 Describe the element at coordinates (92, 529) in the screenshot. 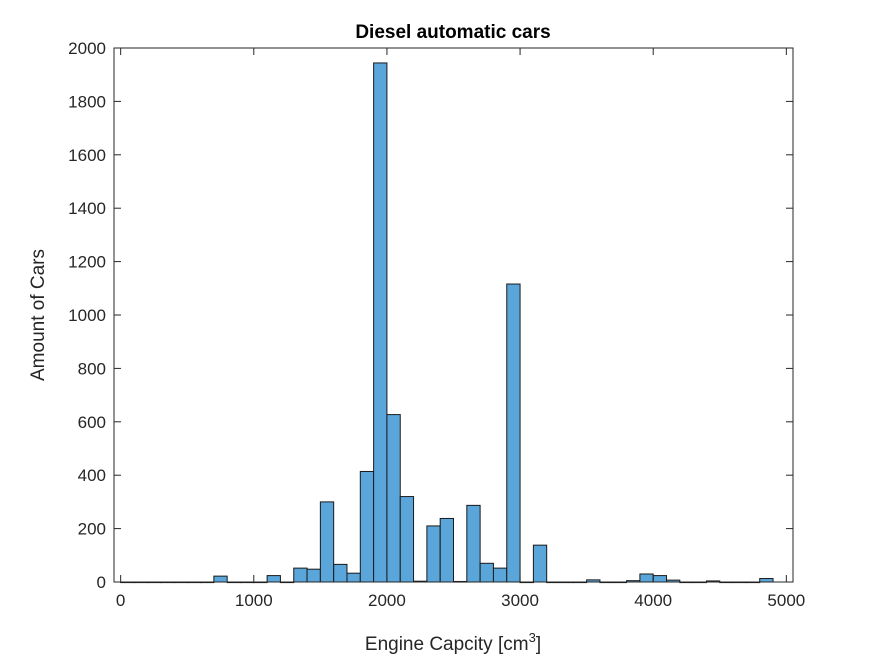

I see `y-tick-label: 200` at that location.